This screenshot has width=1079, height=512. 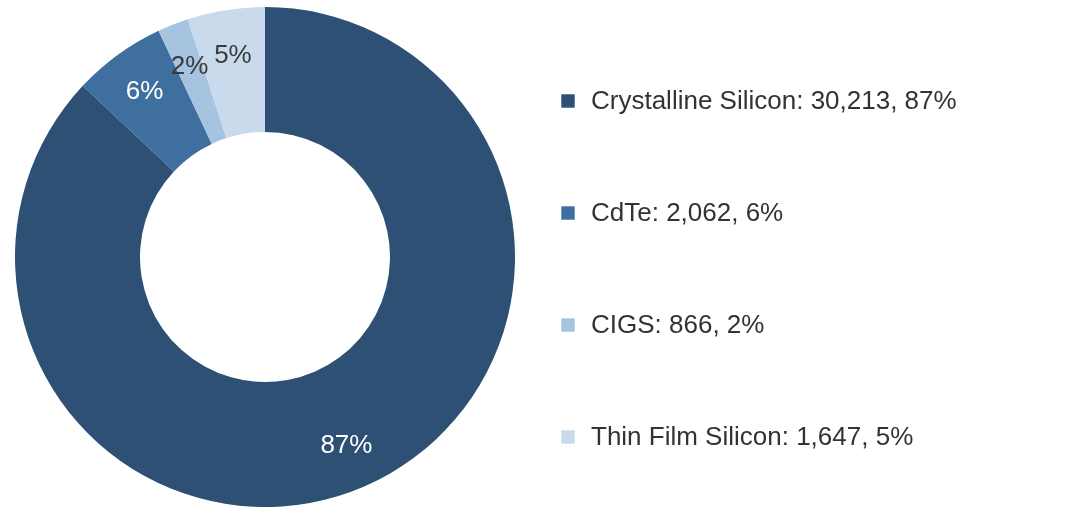 I want to click on data-label: 87%, so click(x=346, y=444).